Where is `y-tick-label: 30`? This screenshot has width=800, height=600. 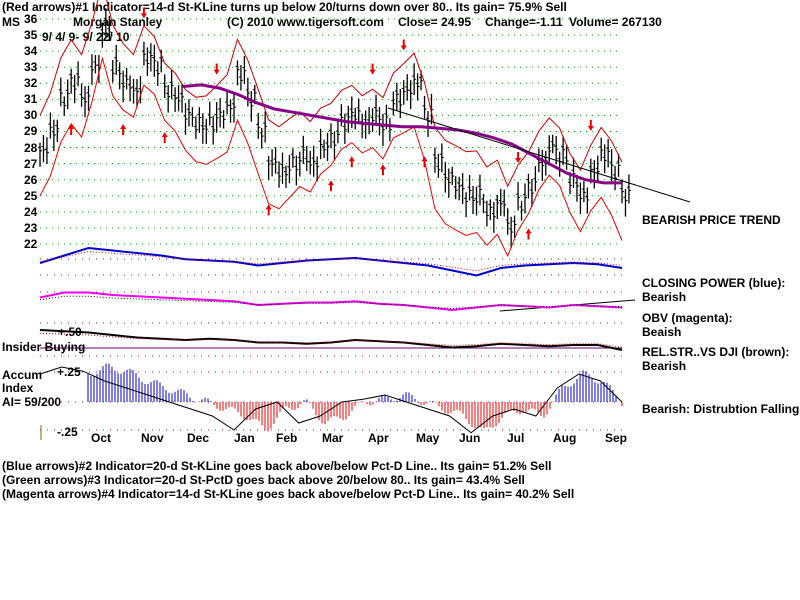 y-tick-label: 30 is located at coordinates (31, 115).